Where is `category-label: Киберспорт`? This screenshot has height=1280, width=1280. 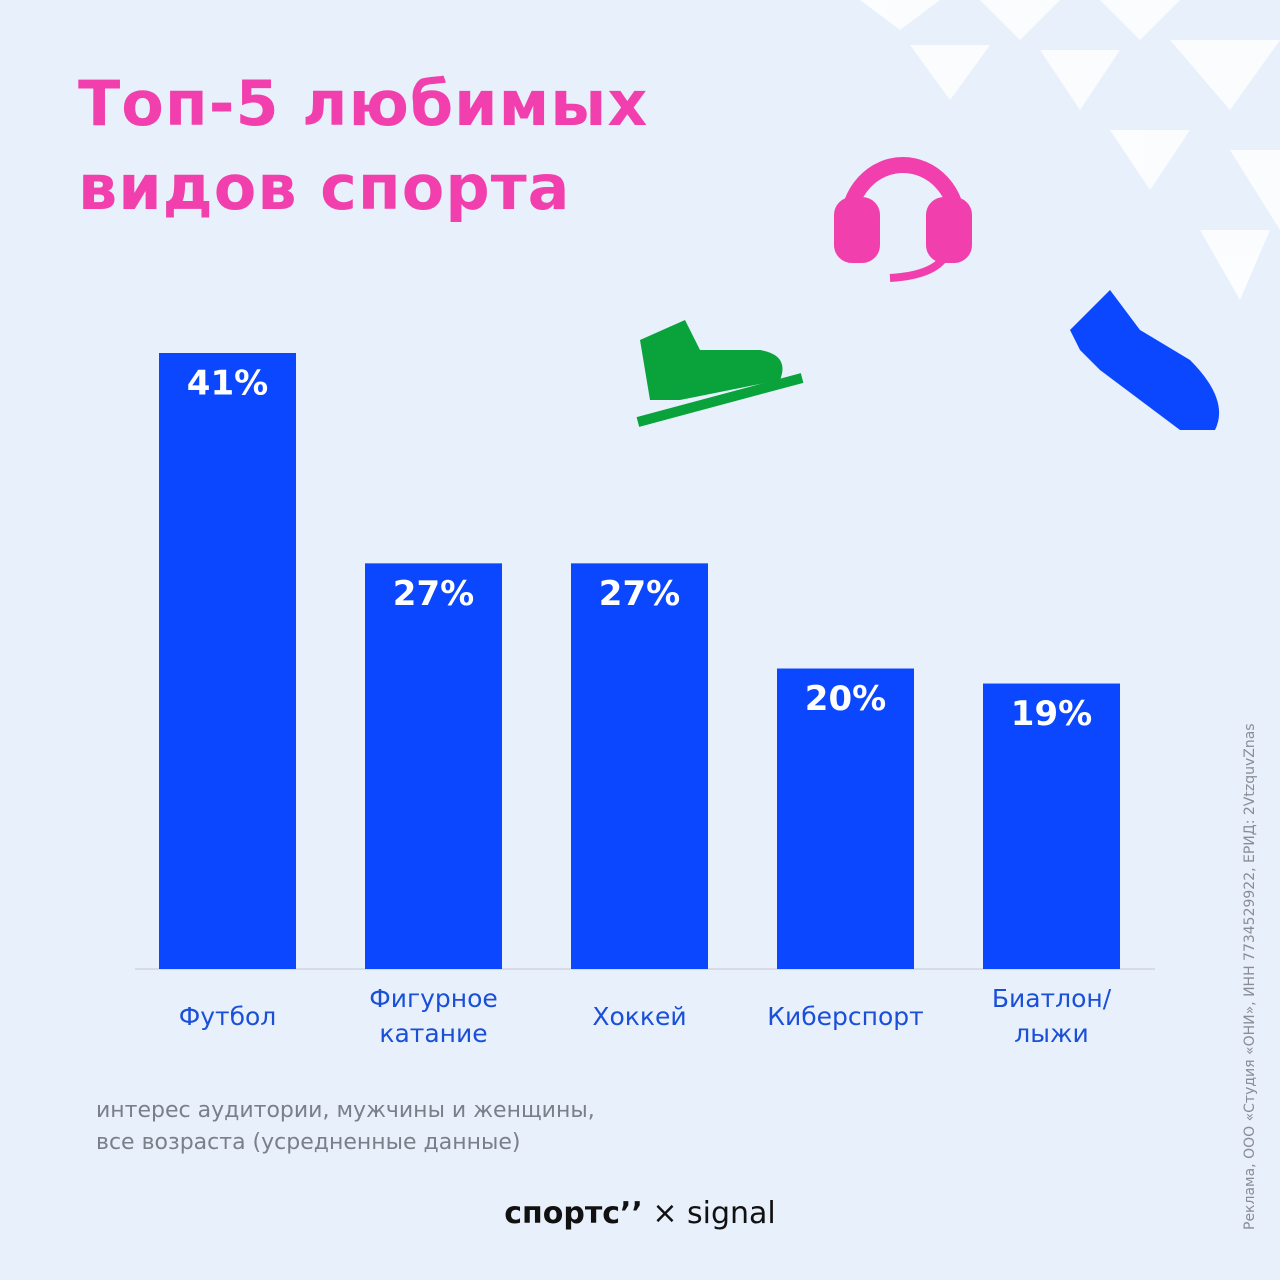
category-label: Киберспорт is located at coordinates (845, 1016).